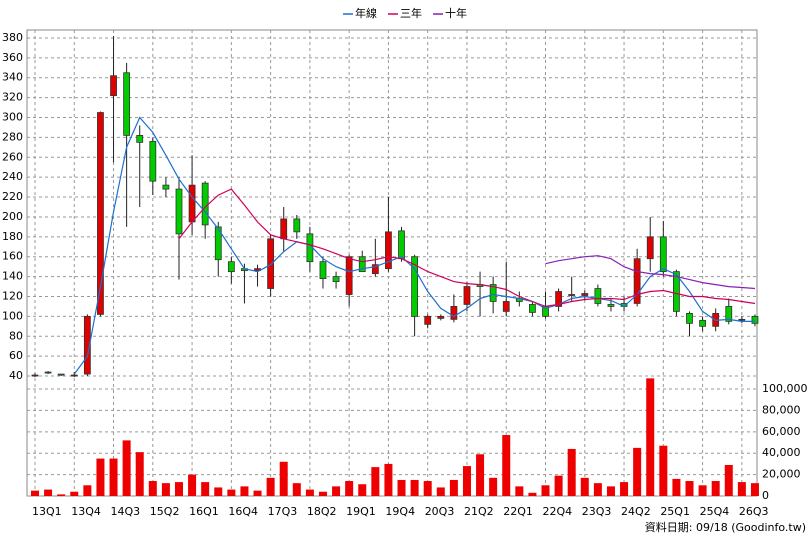 Image resolution: width=808 pixels, height=540 pixels. What do you see at coordinates (479, 511) in the screenshot?
I see `x-tick-label: 21Q2` at bounding box center [479, 511].